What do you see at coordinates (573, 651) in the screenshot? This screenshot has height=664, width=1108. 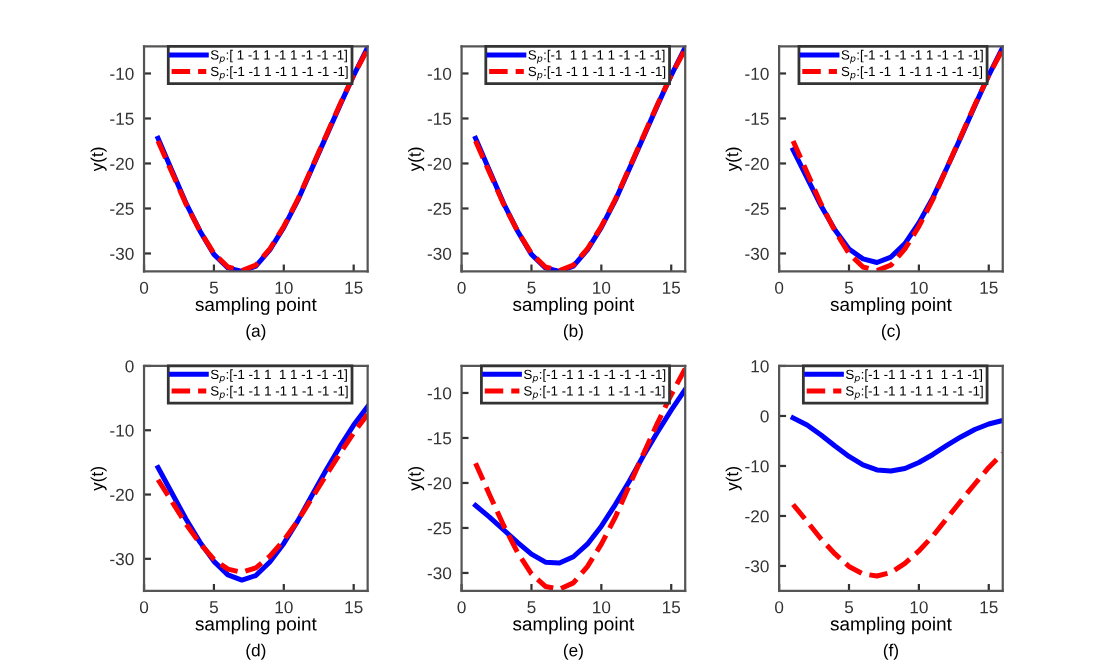 I see `text: (e)` at bounding box center [573, 651].